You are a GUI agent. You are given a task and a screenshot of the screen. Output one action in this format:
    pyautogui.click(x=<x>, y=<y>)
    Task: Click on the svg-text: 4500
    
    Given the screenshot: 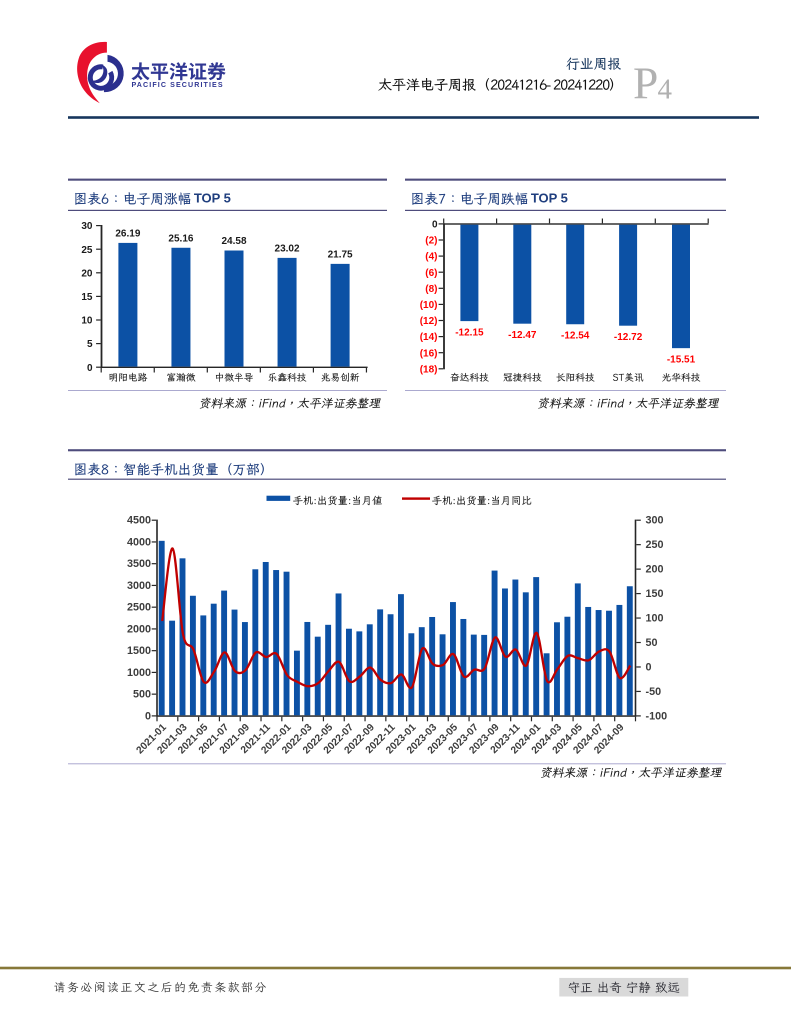 What is the action you would take?
    pyautogui.click(x=139, y=521)
    